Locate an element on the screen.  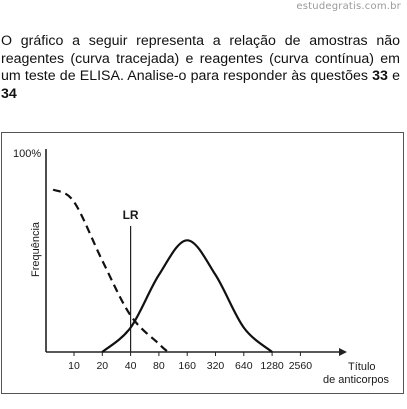
x-axis-arrow is located at coordinates (343, 352).